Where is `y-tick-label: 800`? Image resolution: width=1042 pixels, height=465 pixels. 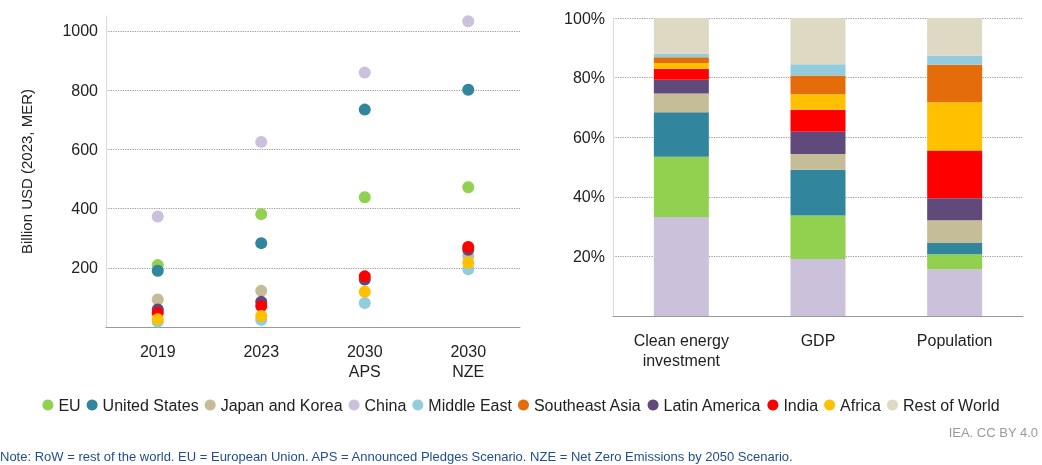 y-tick-label: 800 is located at coordinates (85, 90).